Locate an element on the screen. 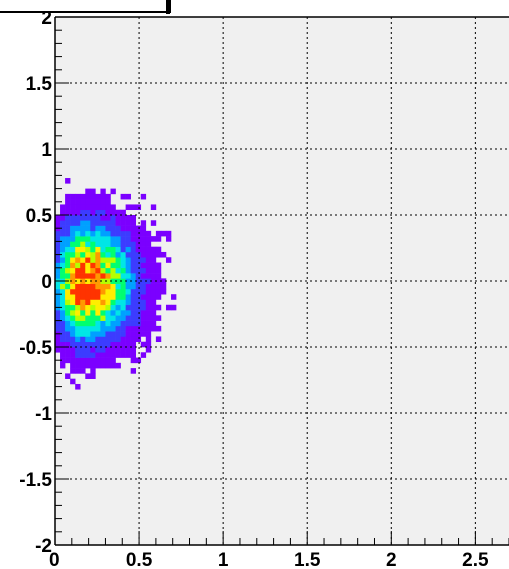 The image size is (509, 569). y-tick-label: 1.5 is located at coordinates (39, 84).